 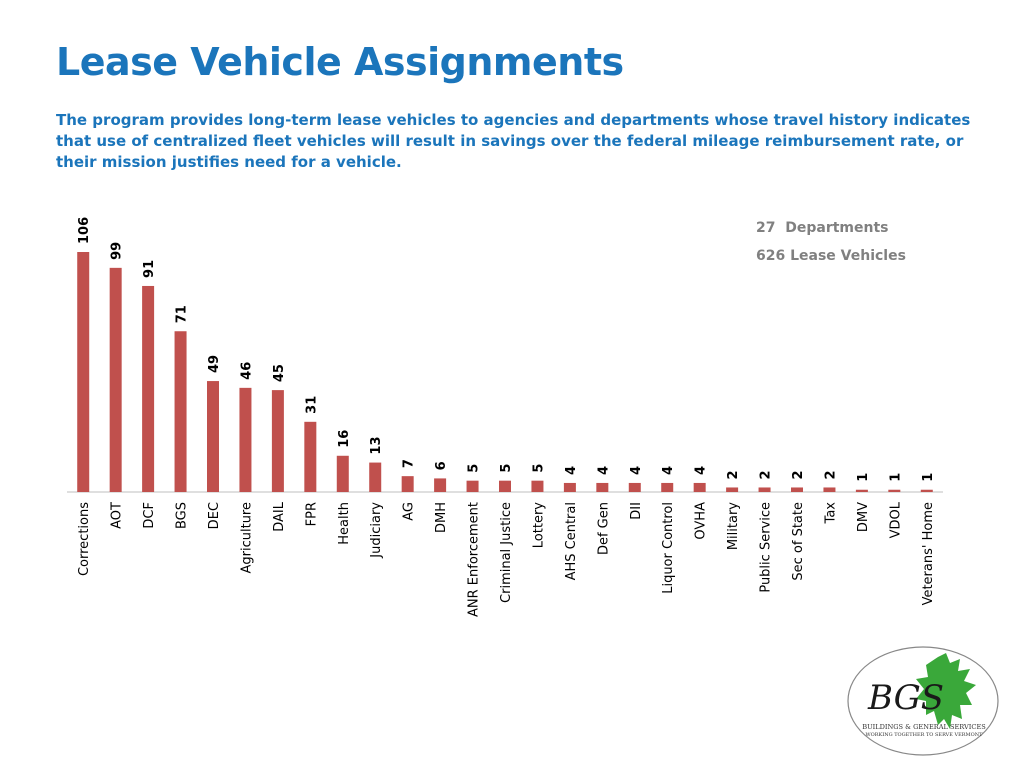 What do you see at coordinates (861, 490) in the screenshot?
I see `bar-dmv` at bounding box center [861, 490].